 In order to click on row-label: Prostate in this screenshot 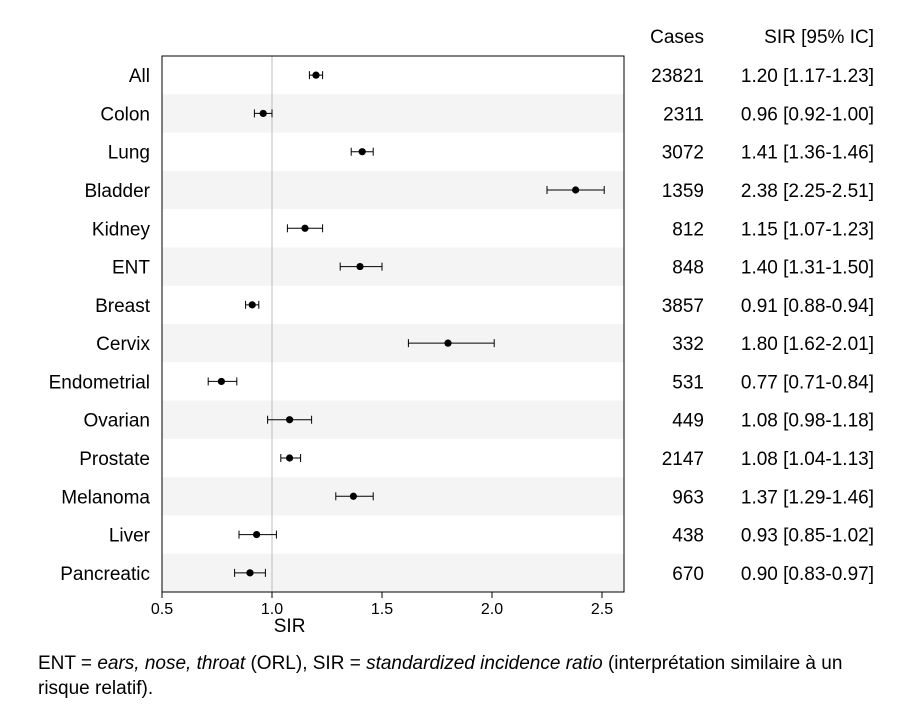, I will do `click(114, 459)`.